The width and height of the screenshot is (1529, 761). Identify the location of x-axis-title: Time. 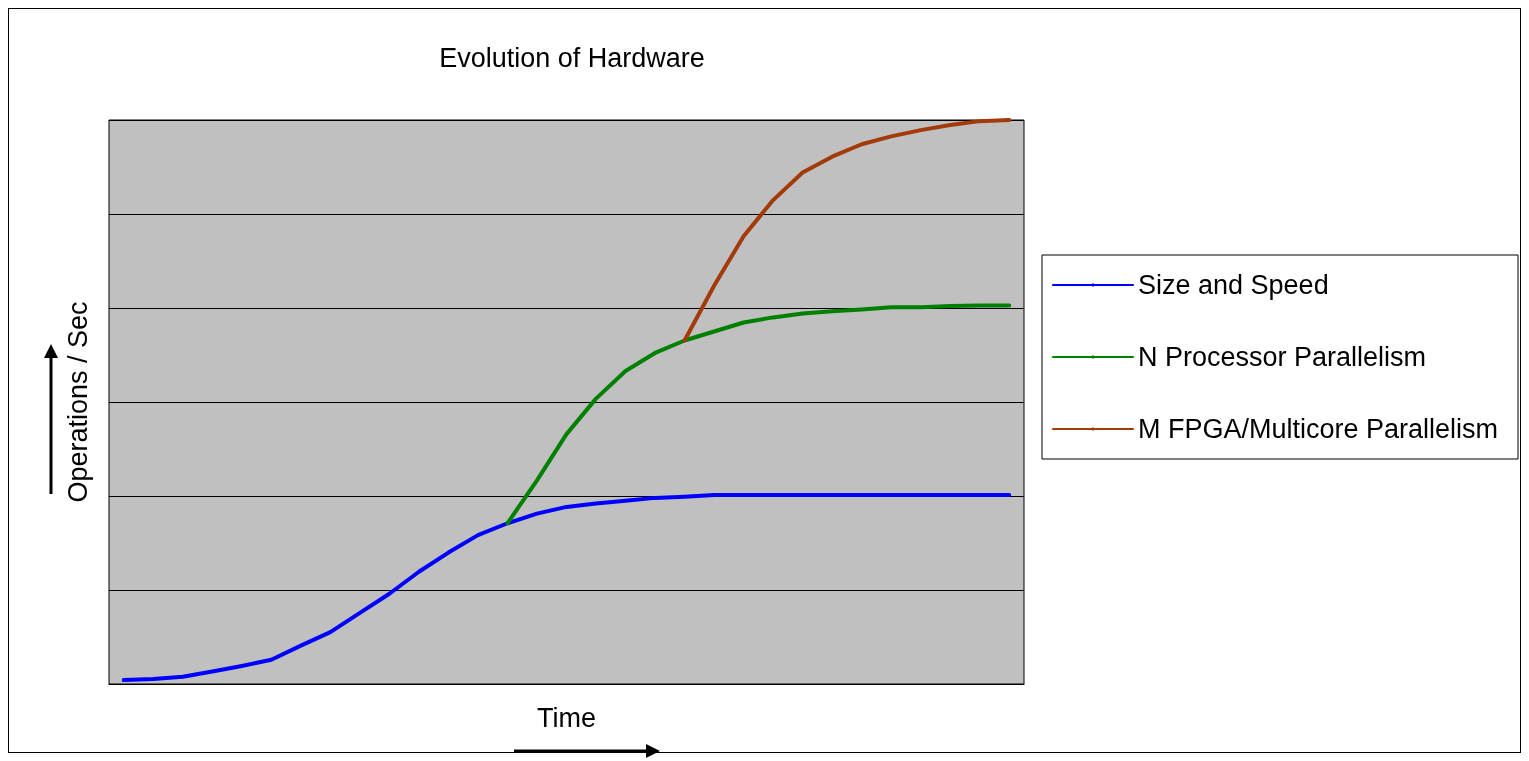
(566, 717).